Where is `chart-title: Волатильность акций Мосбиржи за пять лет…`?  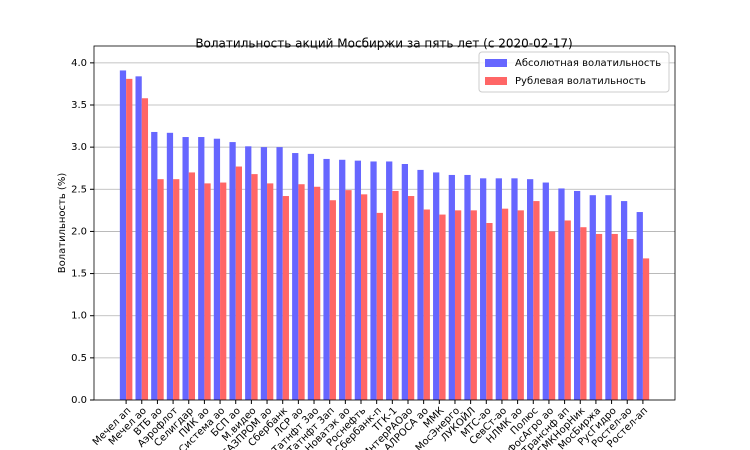 chart-title: Волатильность акций Мосбиржи за пять лет… is located at coordinates (383, 44).